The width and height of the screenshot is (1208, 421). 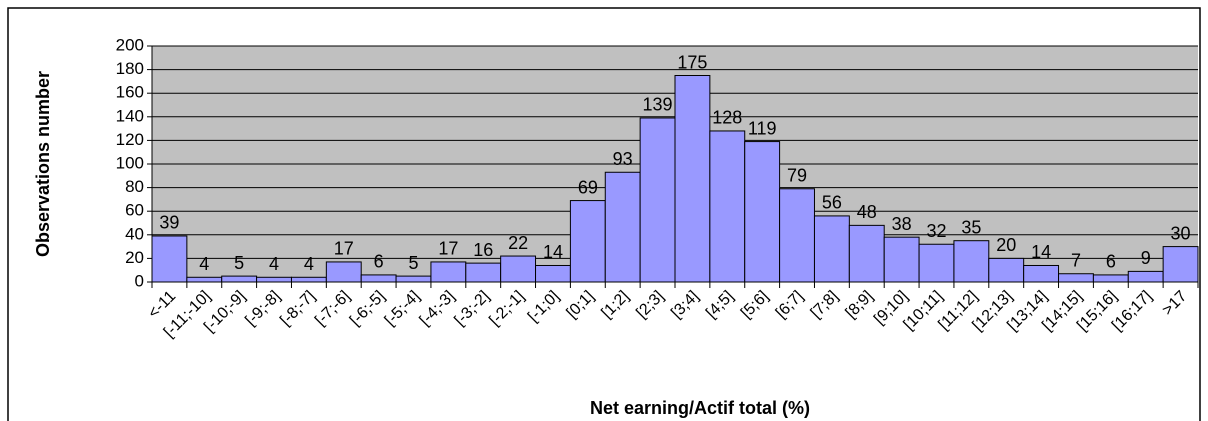 What do you see at coordinates (518, 243) in the screenshot?
I see `data-label: 22` at bounding box center [518, 243].